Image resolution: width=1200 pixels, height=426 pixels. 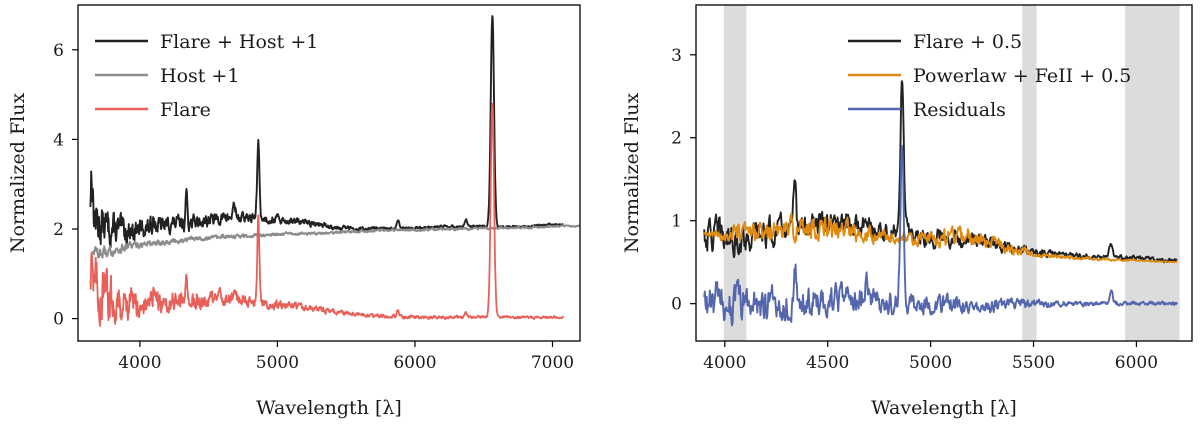 I want to click on x-tick-label: 7000, so click(x=552, y=363).